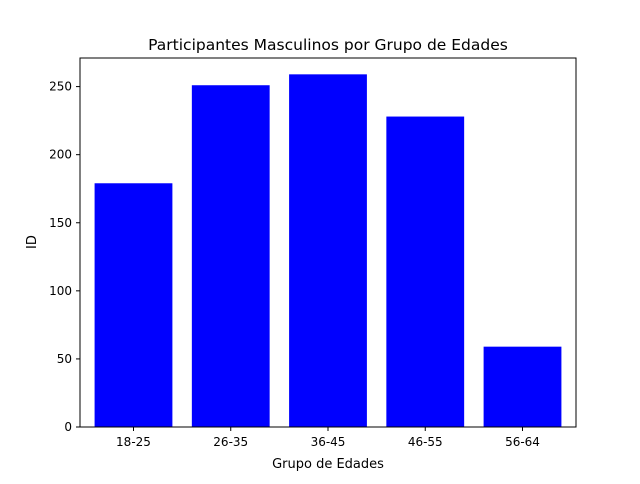  Describe the element at coordinates (64, 359) in the screenshot. I see `y-tick-label: 50` at that location.